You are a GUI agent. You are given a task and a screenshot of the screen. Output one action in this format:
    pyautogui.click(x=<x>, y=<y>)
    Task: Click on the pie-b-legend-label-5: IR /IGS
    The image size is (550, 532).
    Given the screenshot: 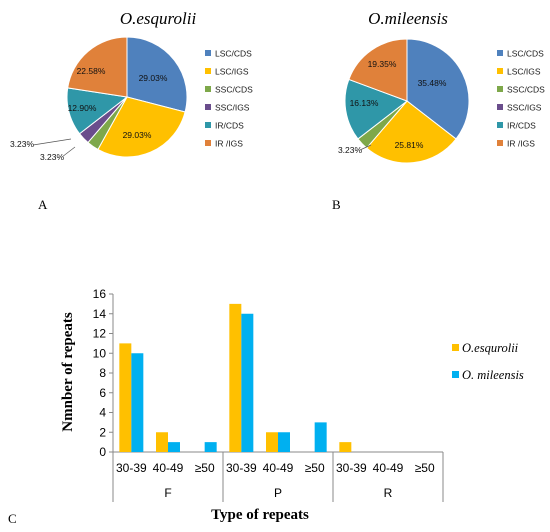 What is the action you would take?
    pyautogui.click(x=521, y=144)
    